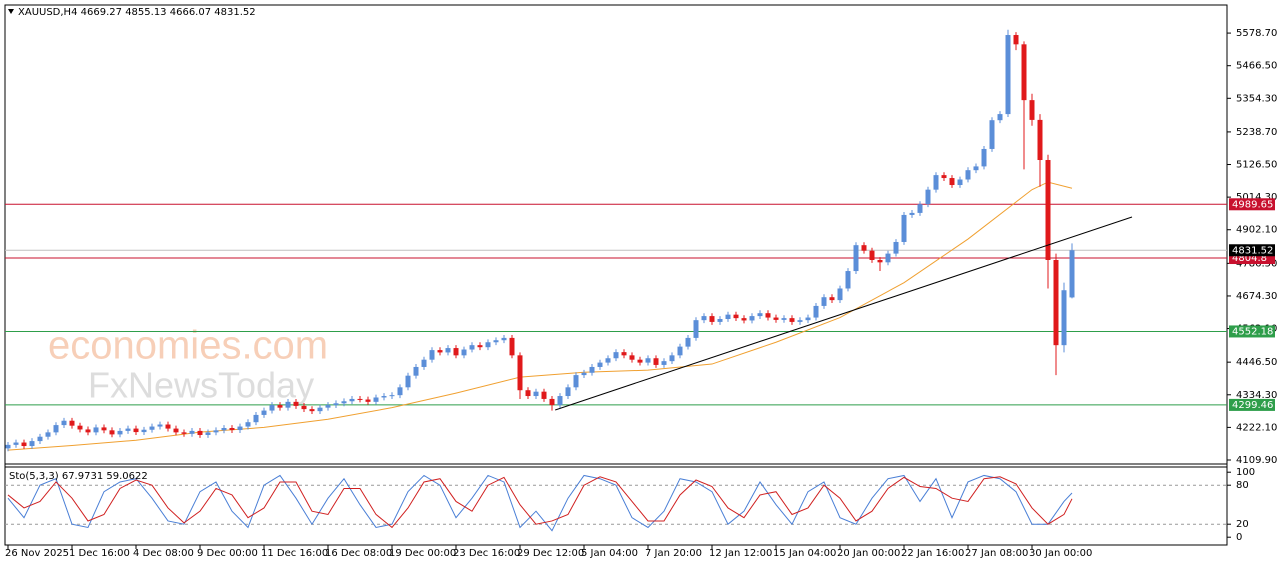 This screenshot has width=1280, height=571. What do you see at coordinates (740, 553) in the screenshot?
I see `x-tick-label: 12 Jan 12:00` at bounding box center [740, 553].